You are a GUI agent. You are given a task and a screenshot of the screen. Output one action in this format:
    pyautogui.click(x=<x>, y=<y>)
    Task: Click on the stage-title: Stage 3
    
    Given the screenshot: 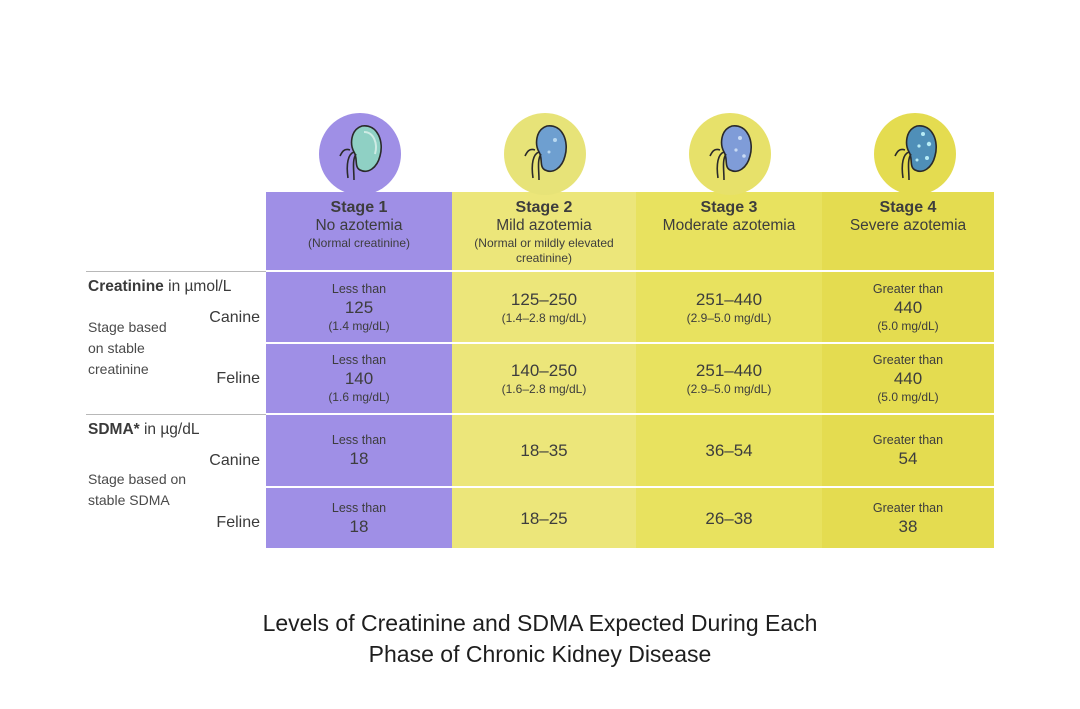 What is the action you would take?
    pyautogui.click(x=729, y=207)
    